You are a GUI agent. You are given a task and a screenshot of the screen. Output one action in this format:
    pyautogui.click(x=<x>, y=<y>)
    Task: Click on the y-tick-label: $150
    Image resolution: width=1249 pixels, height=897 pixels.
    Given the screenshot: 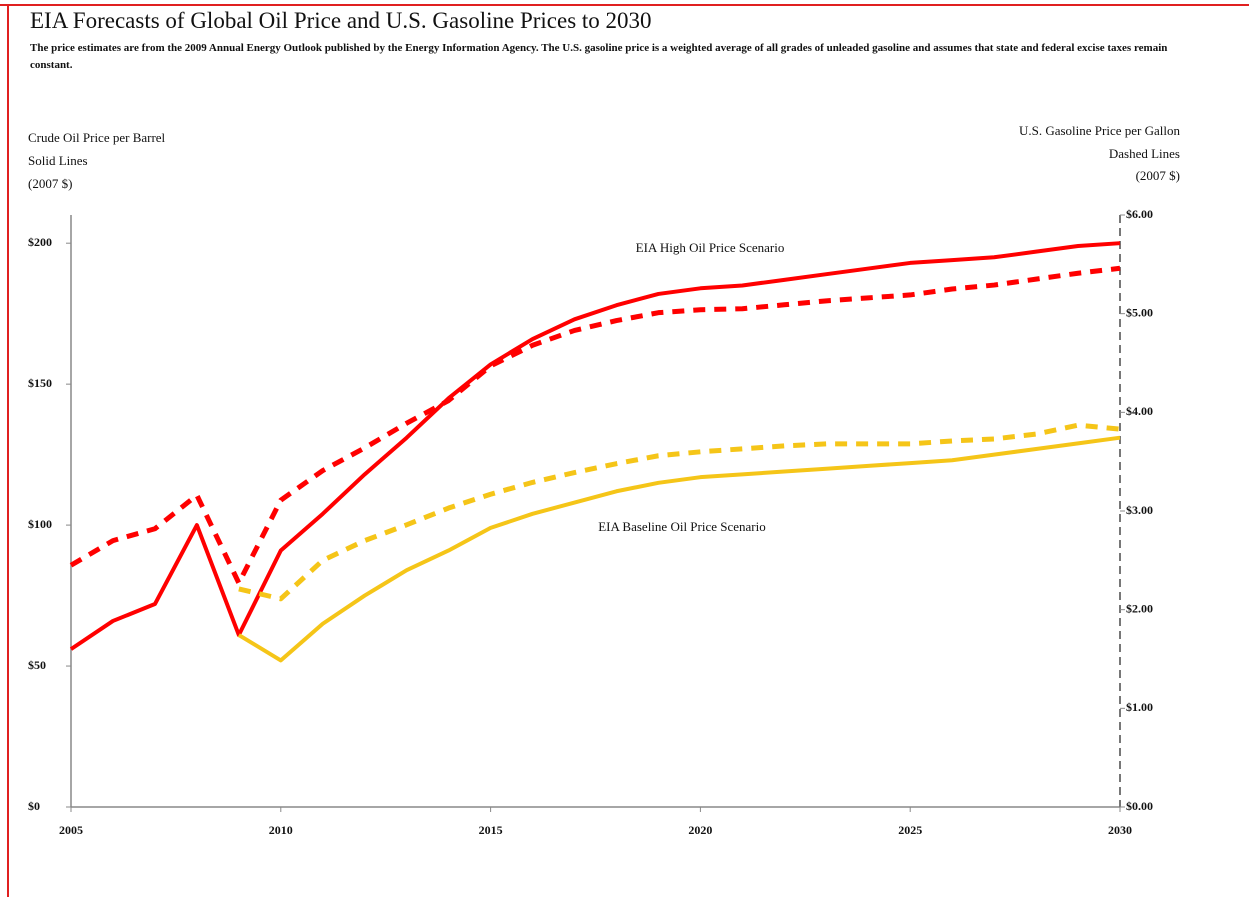 What is the action you would take?
    pyautogui.click(x=40, y=383)
    